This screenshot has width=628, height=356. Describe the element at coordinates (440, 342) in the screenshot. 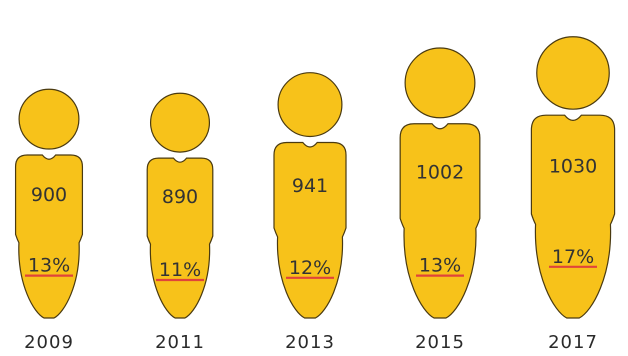

I see `year-tick-label: 2015` at that location.